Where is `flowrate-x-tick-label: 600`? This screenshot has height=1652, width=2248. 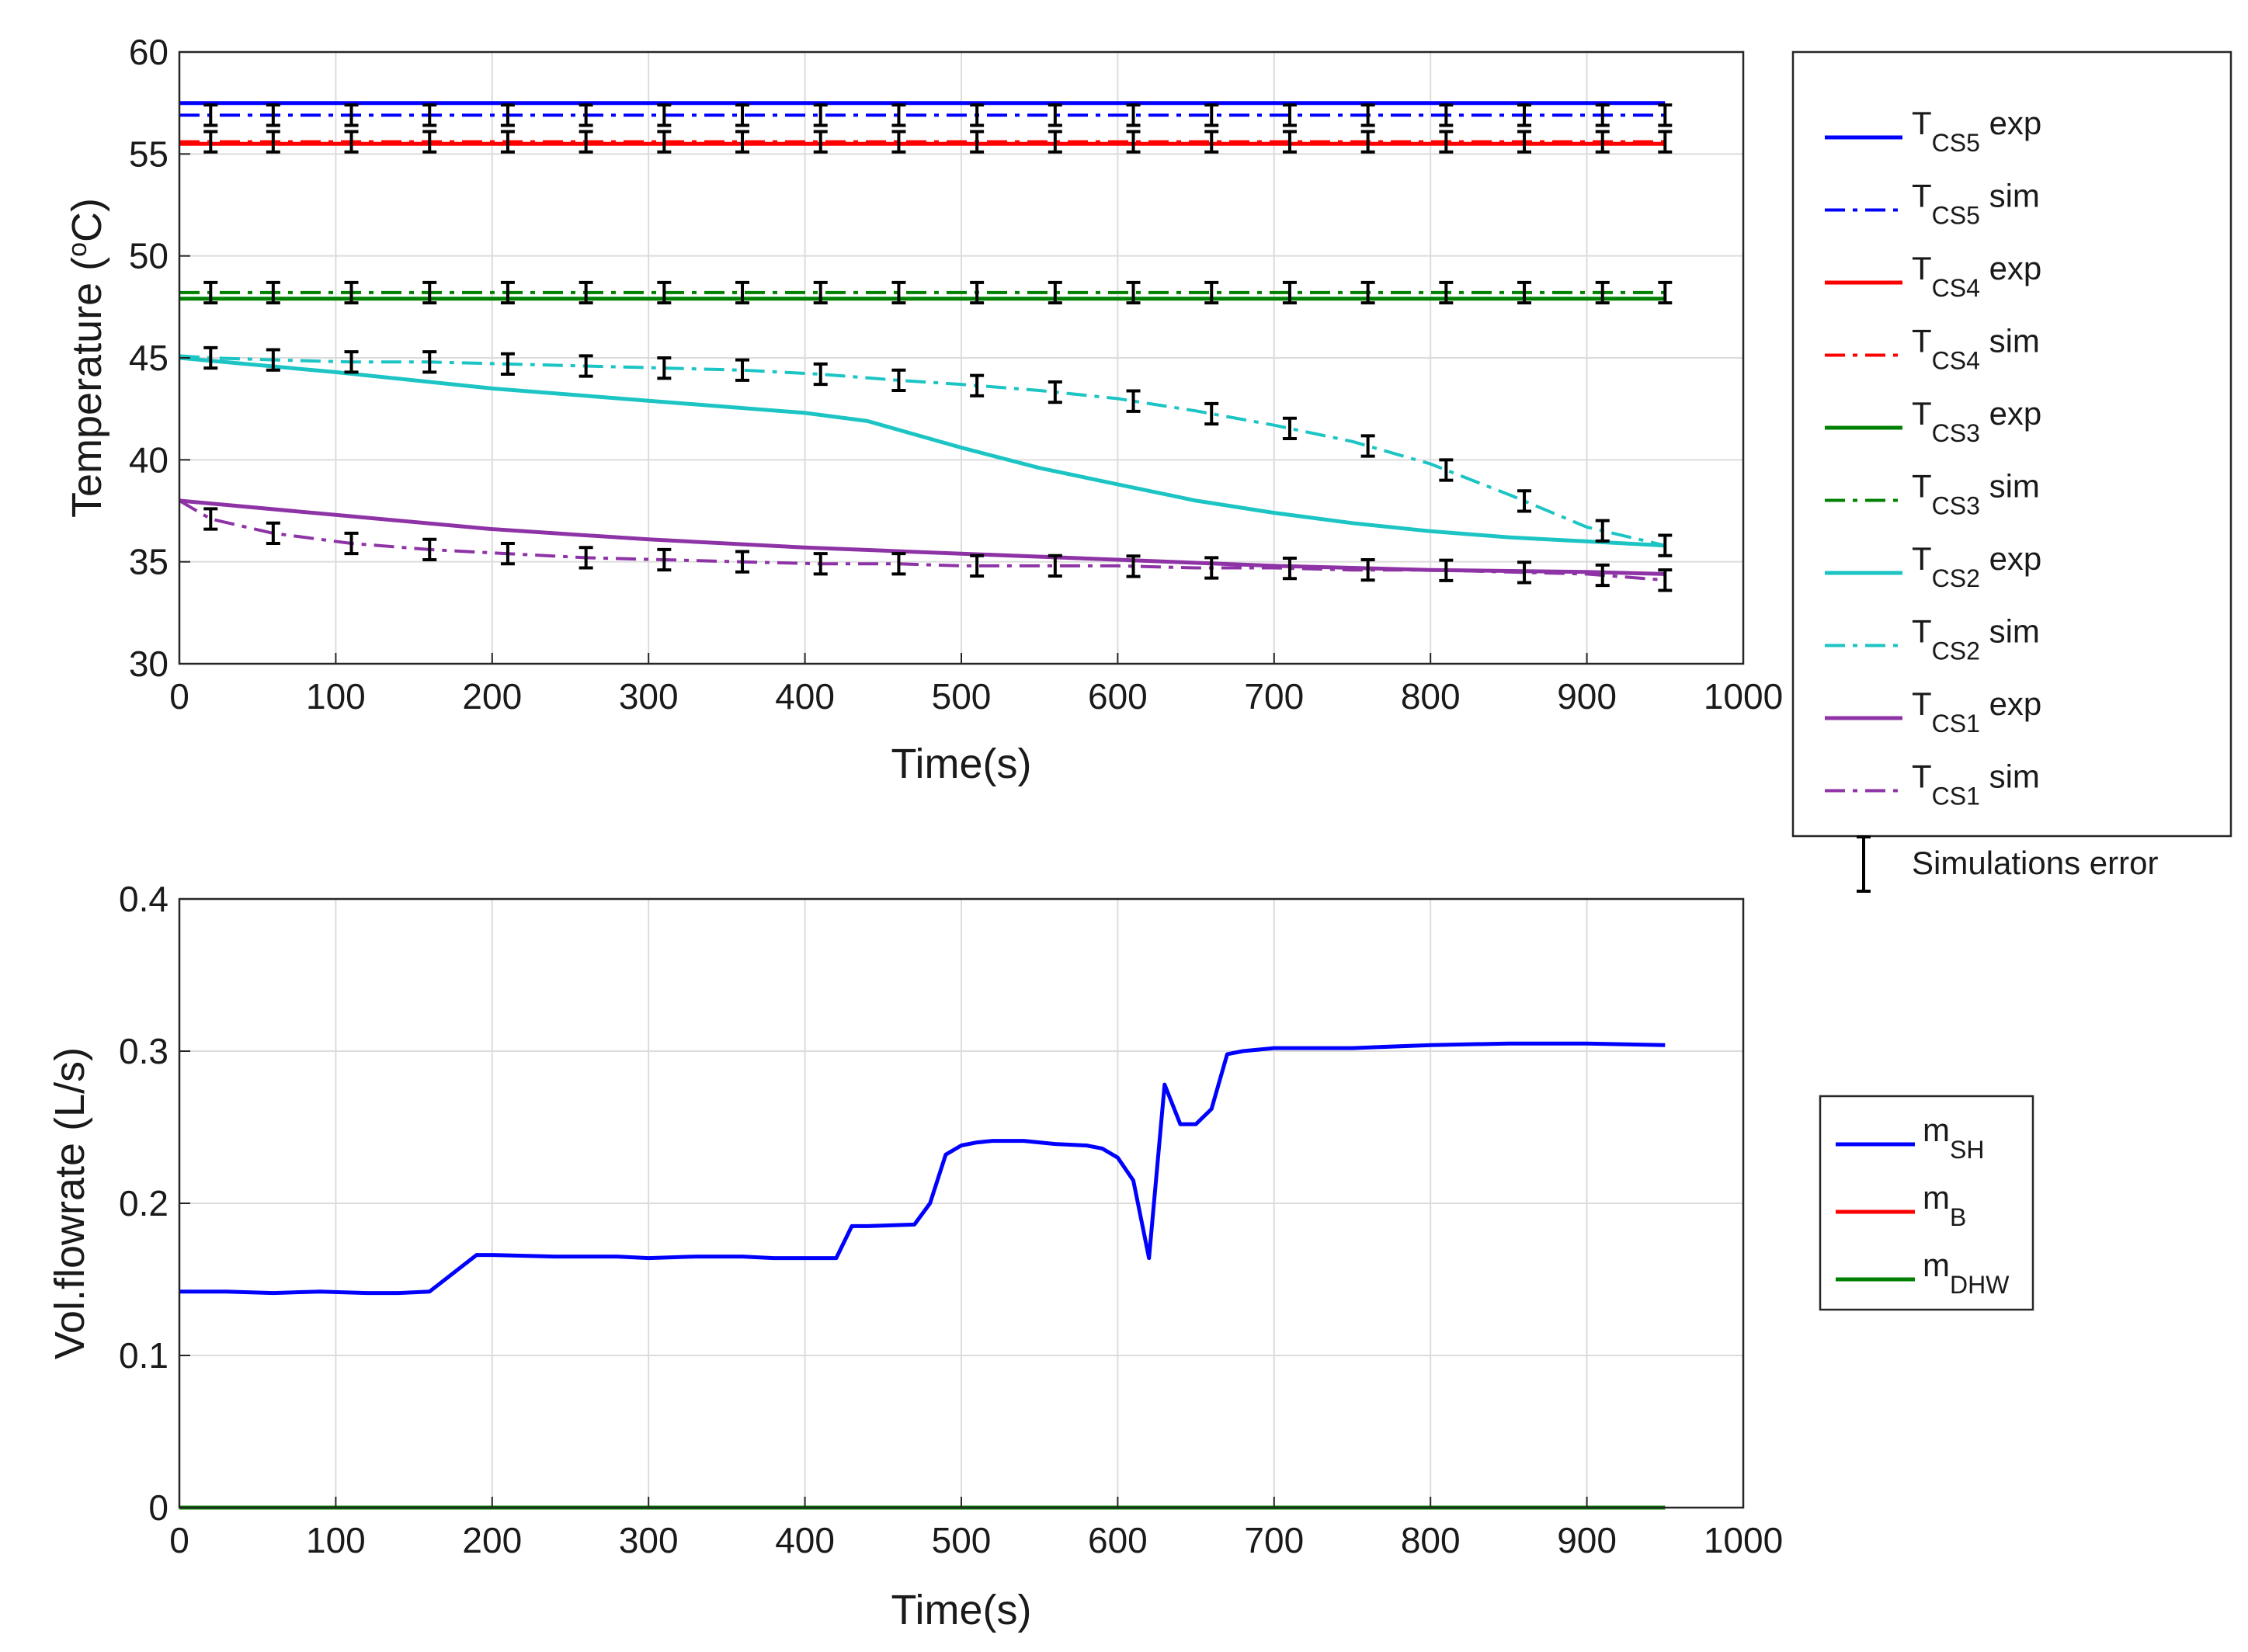 flowrate-x-tick-label: 600 is located at coordinates (1118, 1540).